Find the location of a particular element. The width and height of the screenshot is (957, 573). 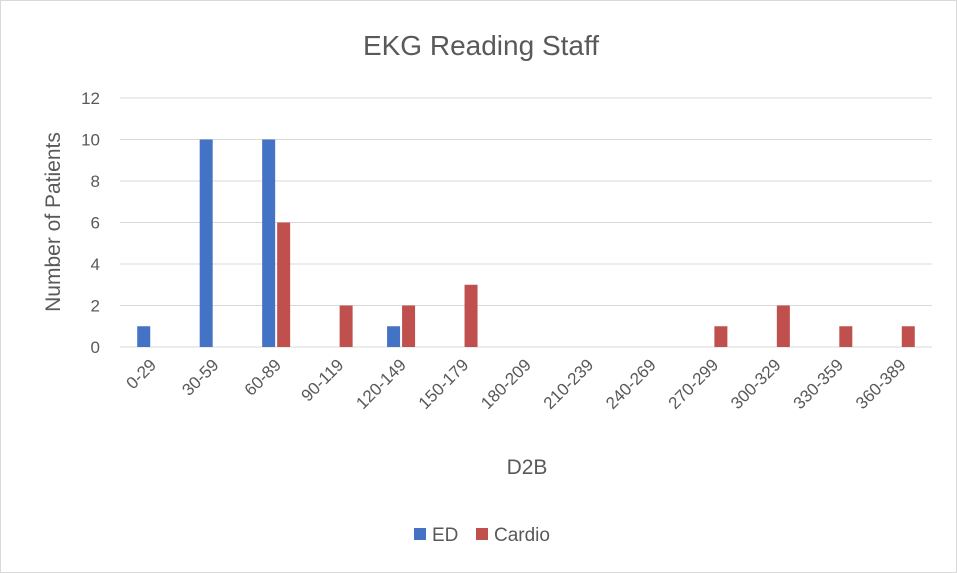

y-tick-label: 2 is located at coordinates (95, 306).